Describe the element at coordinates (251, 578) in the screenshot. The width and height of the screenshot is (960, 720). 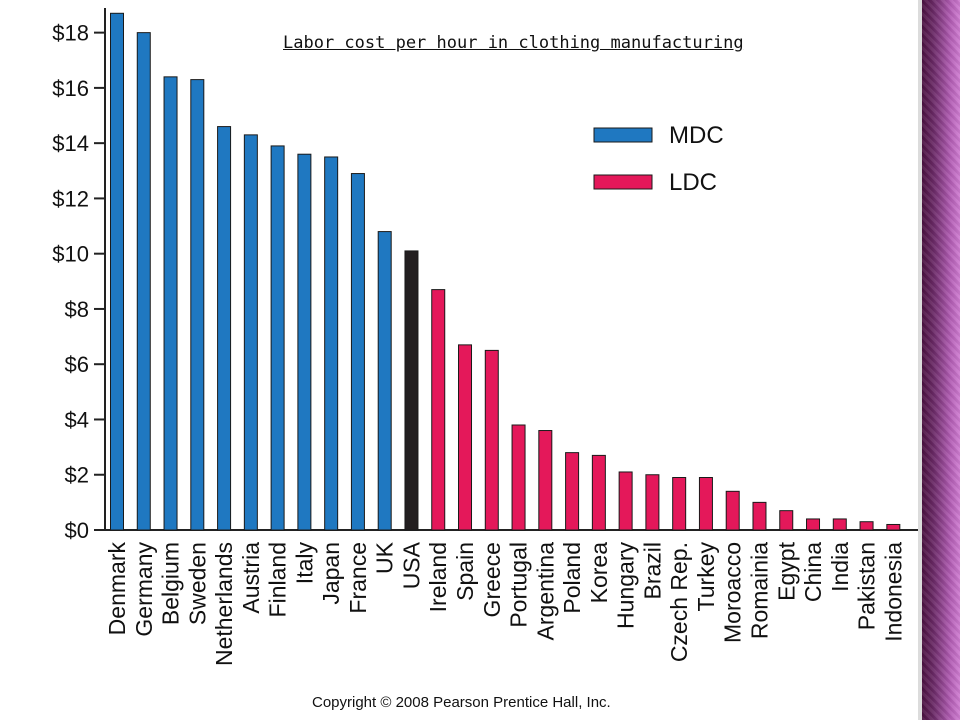
I see `x-tick-label: Austria` at that location.